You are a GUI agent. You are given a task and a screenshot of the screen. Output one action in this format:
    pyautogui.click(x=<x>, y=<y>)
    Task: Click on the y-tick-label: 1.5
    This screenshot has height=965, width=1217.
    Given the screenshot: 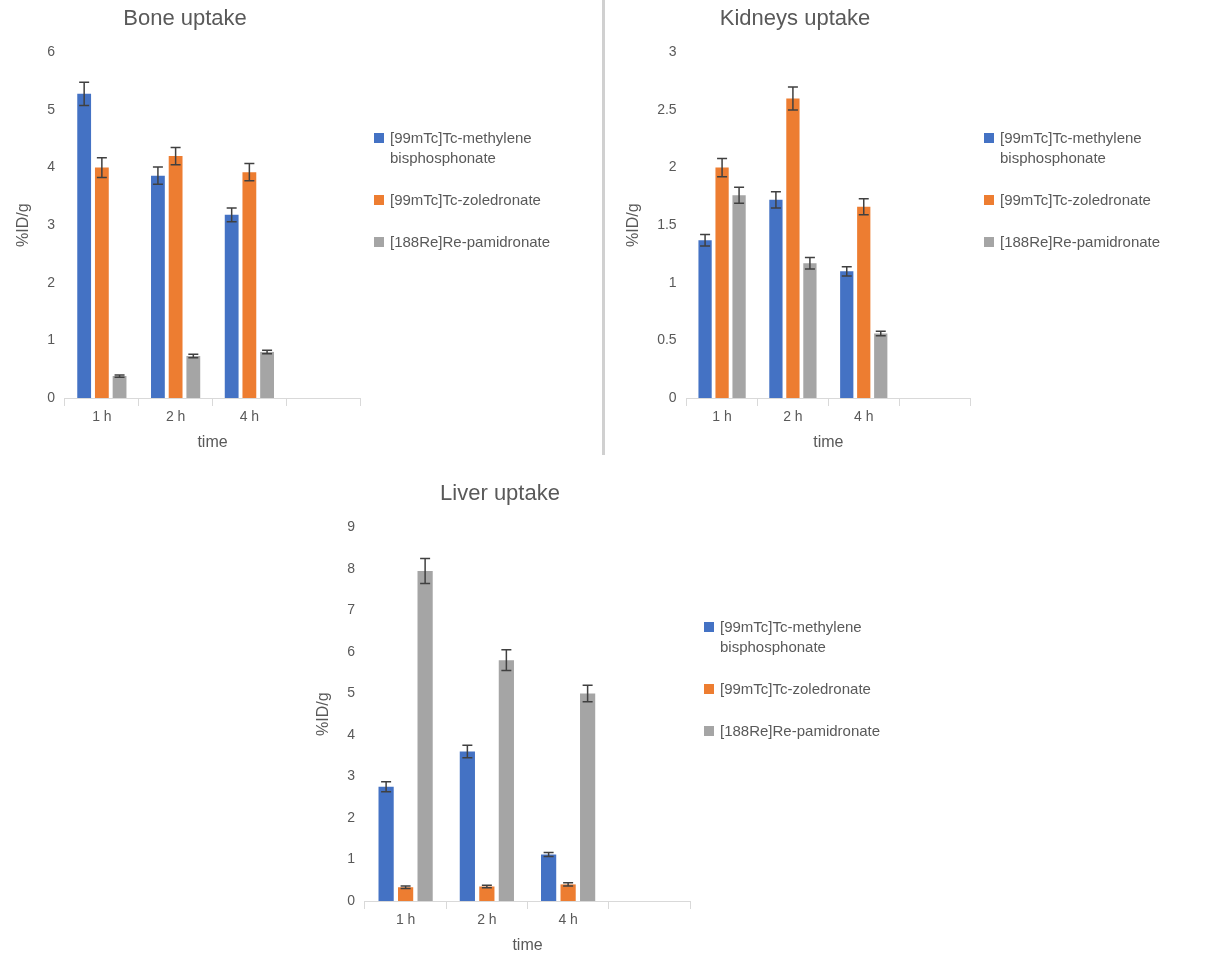 What is the action you would take?
    pyautogui.click(x=667, y=224)
    